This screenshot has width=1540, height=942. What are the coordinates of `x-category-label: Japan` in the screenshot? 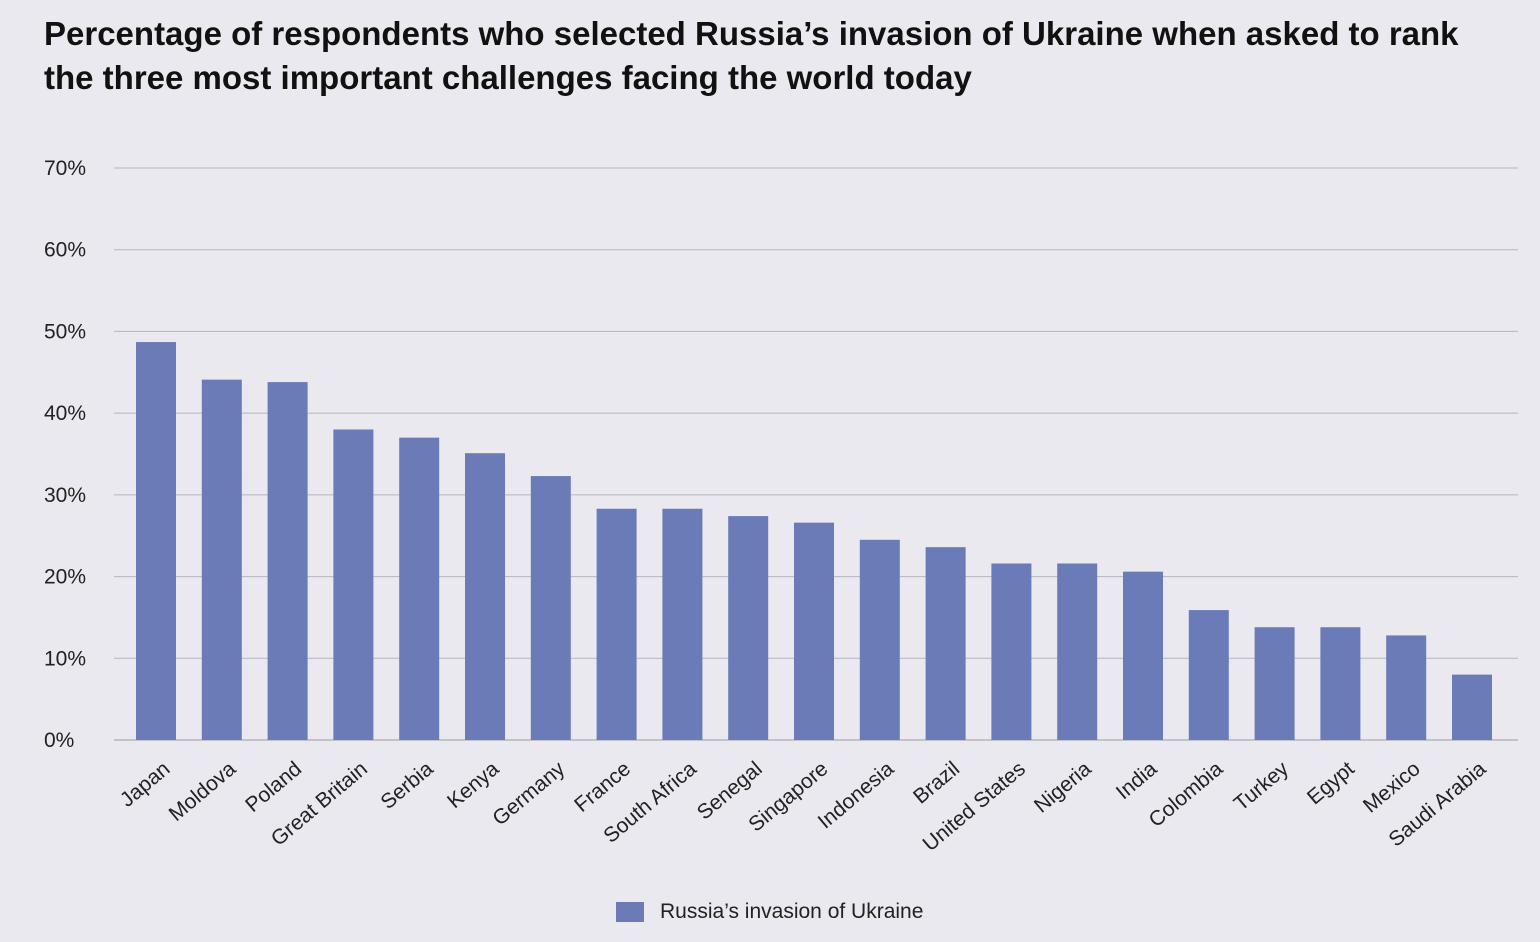 It's located at (145, 784).